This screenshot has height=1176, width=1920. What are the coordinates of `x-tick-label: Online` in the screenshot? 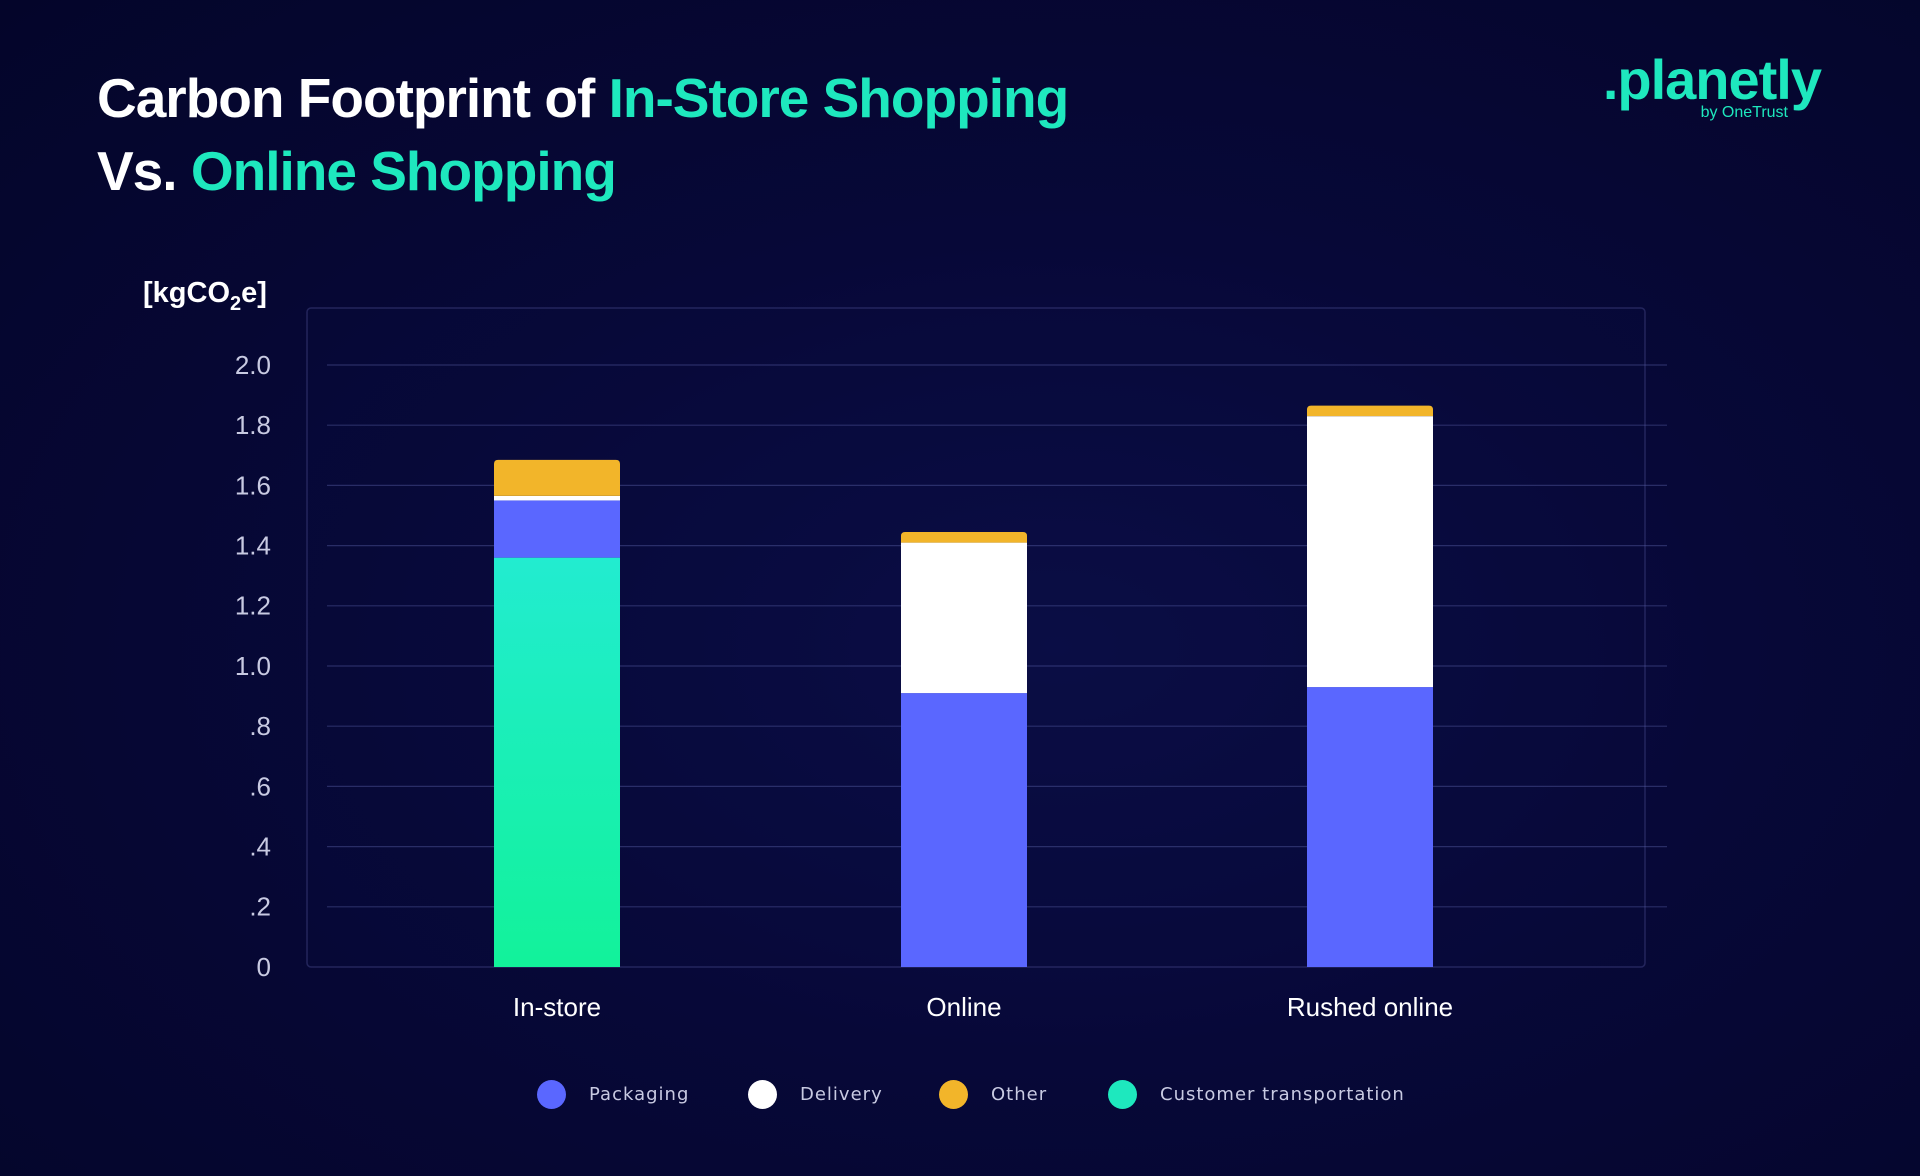 It's located at (963, 1007).